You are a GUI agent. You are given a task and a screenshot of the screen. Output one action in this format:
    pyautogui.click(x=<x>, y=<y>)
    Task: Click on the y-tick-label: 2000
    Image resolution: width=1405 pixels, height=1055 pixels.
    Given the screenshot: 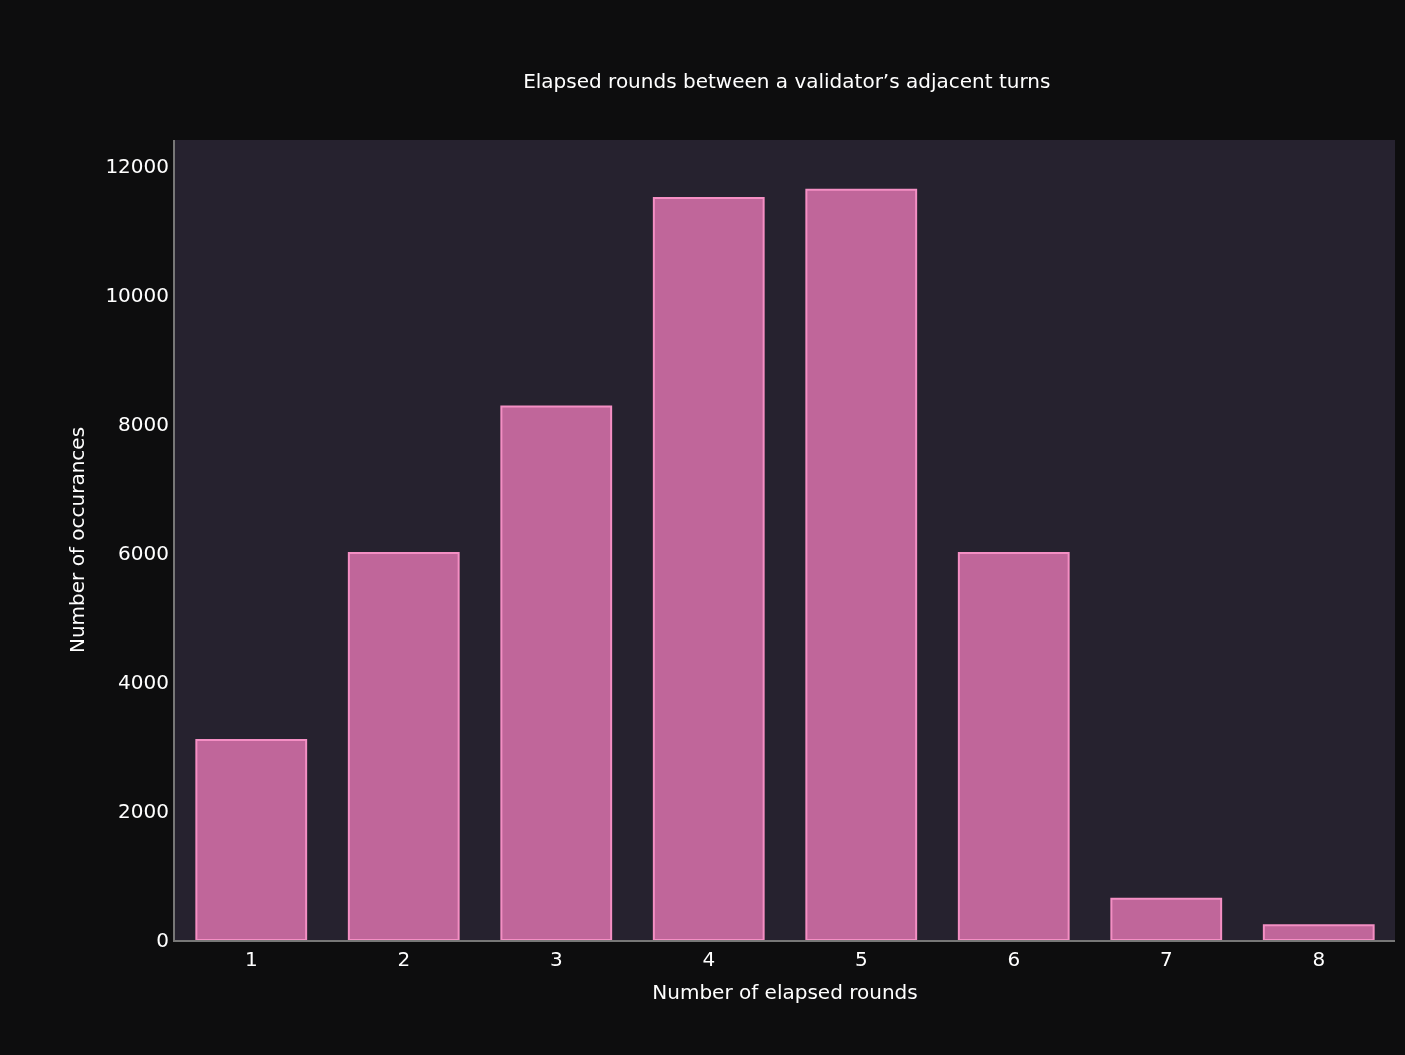 What is the action you would take?
    pyautogui.click(x=143, y=810)
    